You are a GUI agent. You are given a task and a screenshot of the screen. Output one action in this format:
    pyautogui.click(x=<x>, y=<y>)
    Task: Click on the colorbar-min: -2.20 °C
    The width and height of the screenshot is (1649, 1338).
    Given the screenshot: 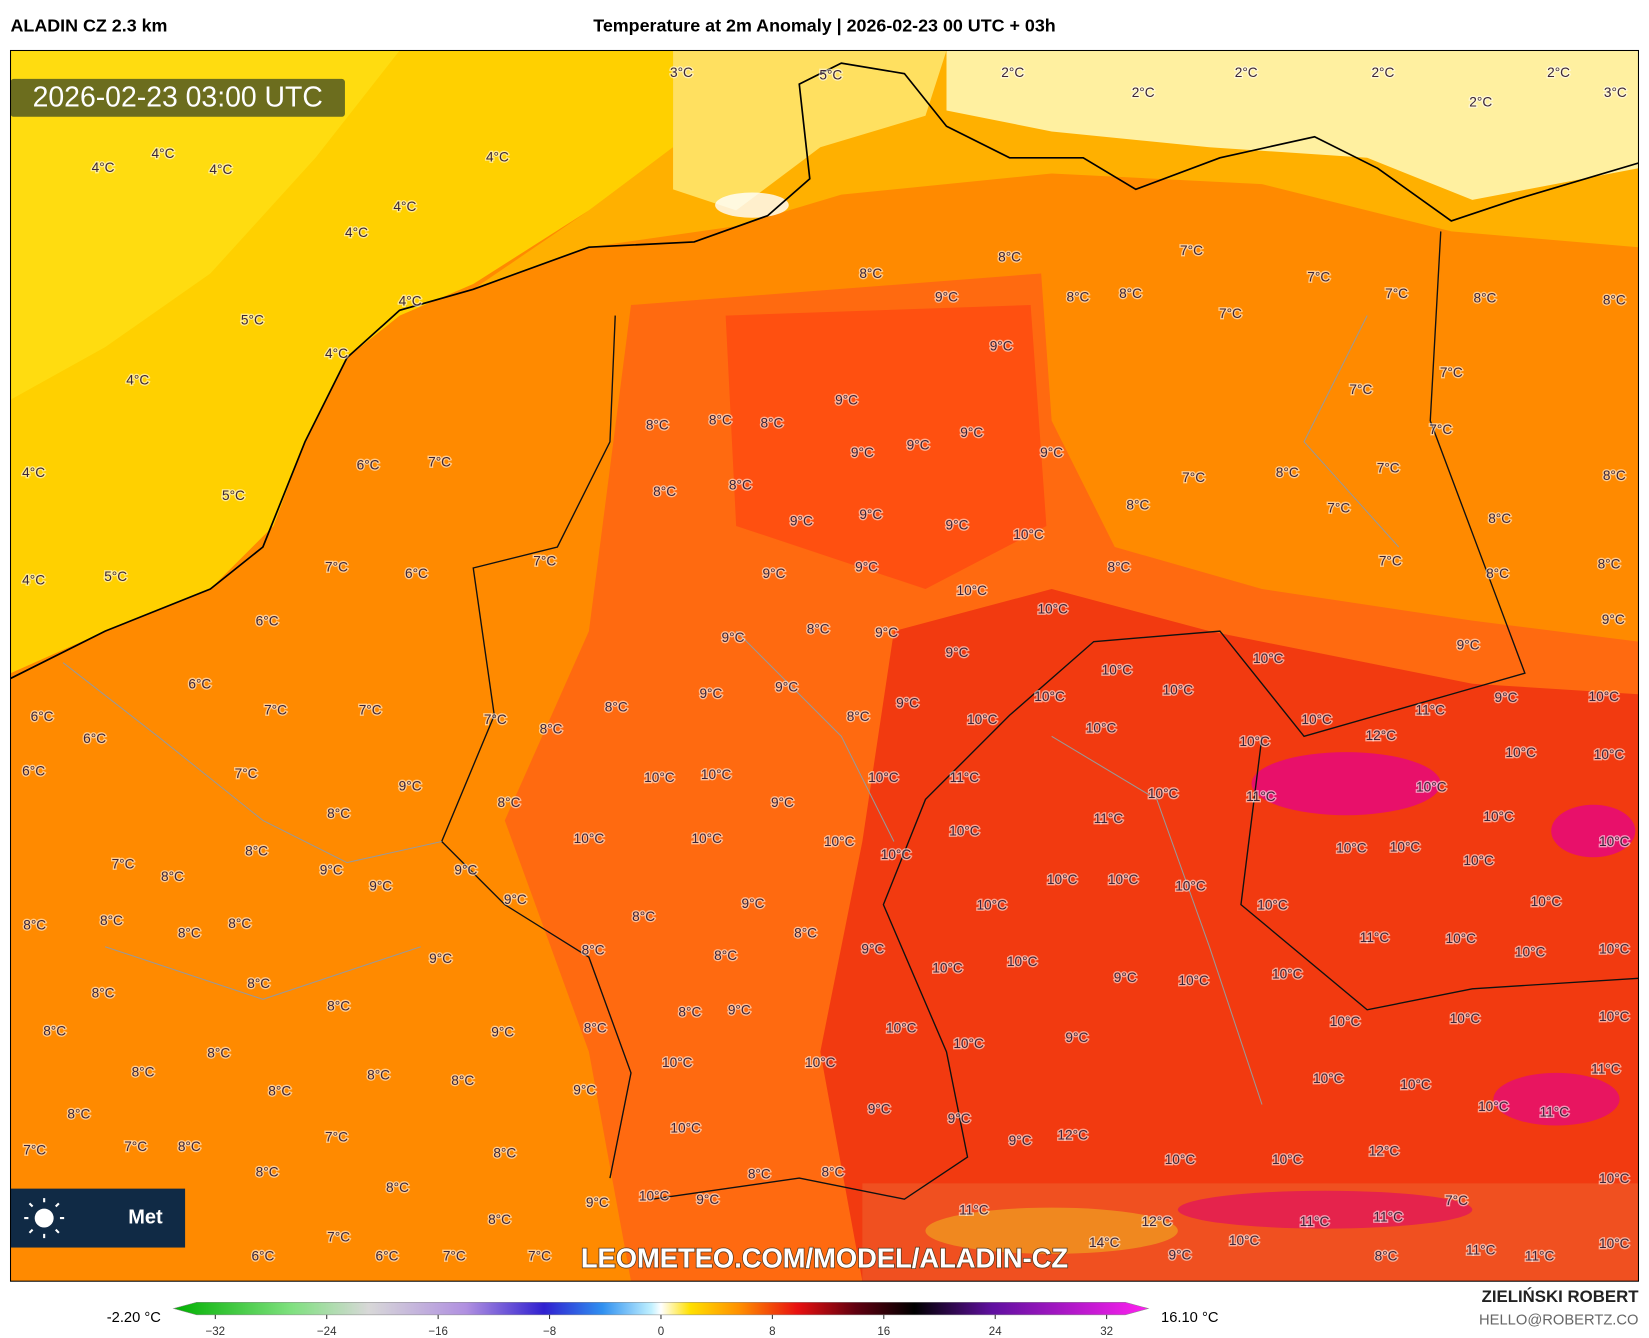 What is the action you would take?
    pyautogui.click(x=134, y=1318)
    